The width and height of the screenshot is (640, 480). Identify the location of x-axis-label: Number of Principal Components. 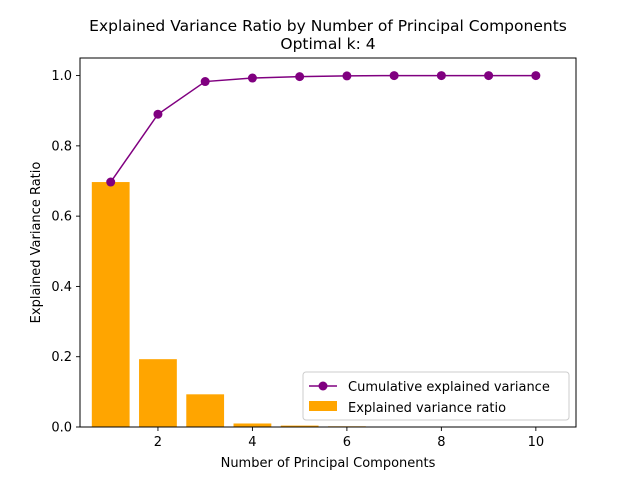
(328, 463).